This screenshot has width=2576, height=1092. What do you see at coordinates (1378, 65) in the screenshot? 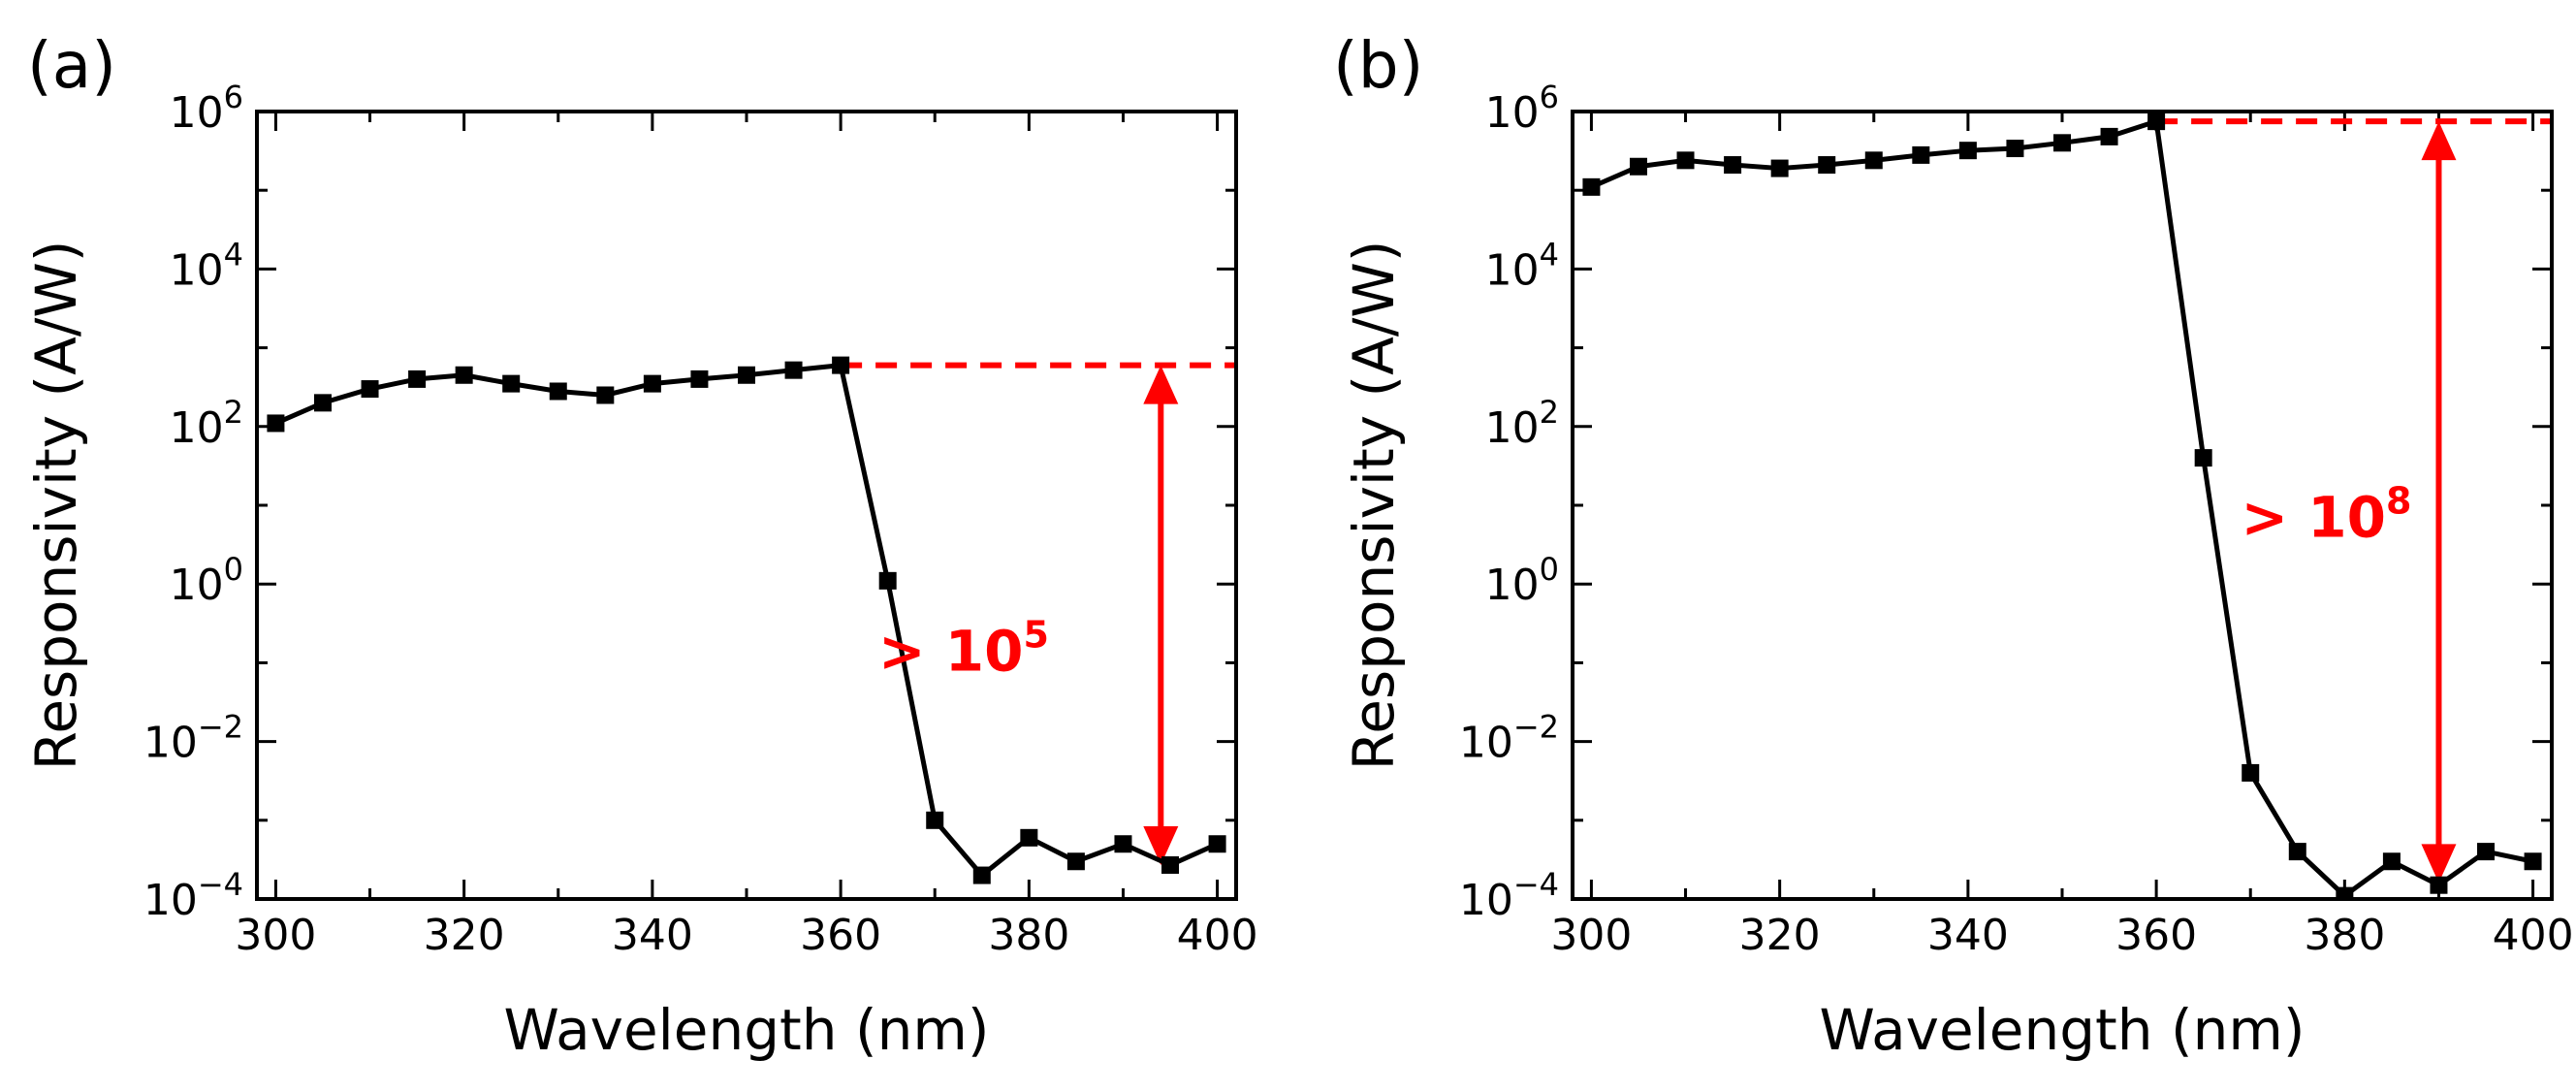
I see `panel-label: (b)` at bounding box center [1378, 65].